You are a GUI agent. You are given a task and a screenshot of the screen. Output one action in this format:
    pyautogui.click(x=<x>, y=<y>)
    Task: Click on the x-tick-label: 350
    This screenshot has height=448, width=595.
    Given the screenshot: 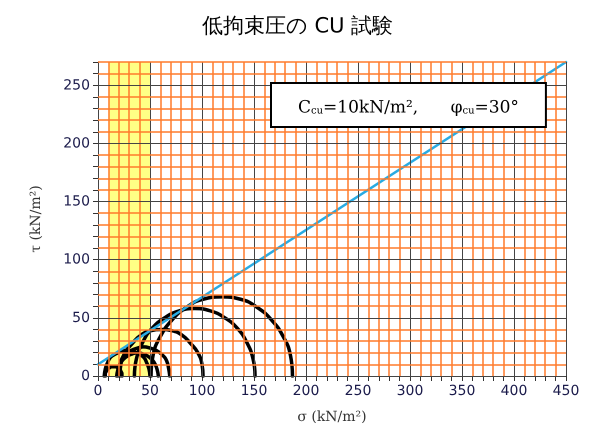 What is the action you would take?
    pyautogui.click(x=462, y=391)
    